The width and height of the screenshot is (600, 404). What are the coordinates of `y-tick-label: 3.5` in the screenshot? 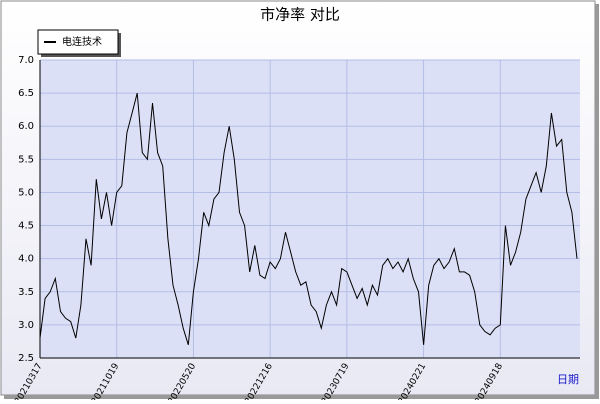 It's located at (26, 292).